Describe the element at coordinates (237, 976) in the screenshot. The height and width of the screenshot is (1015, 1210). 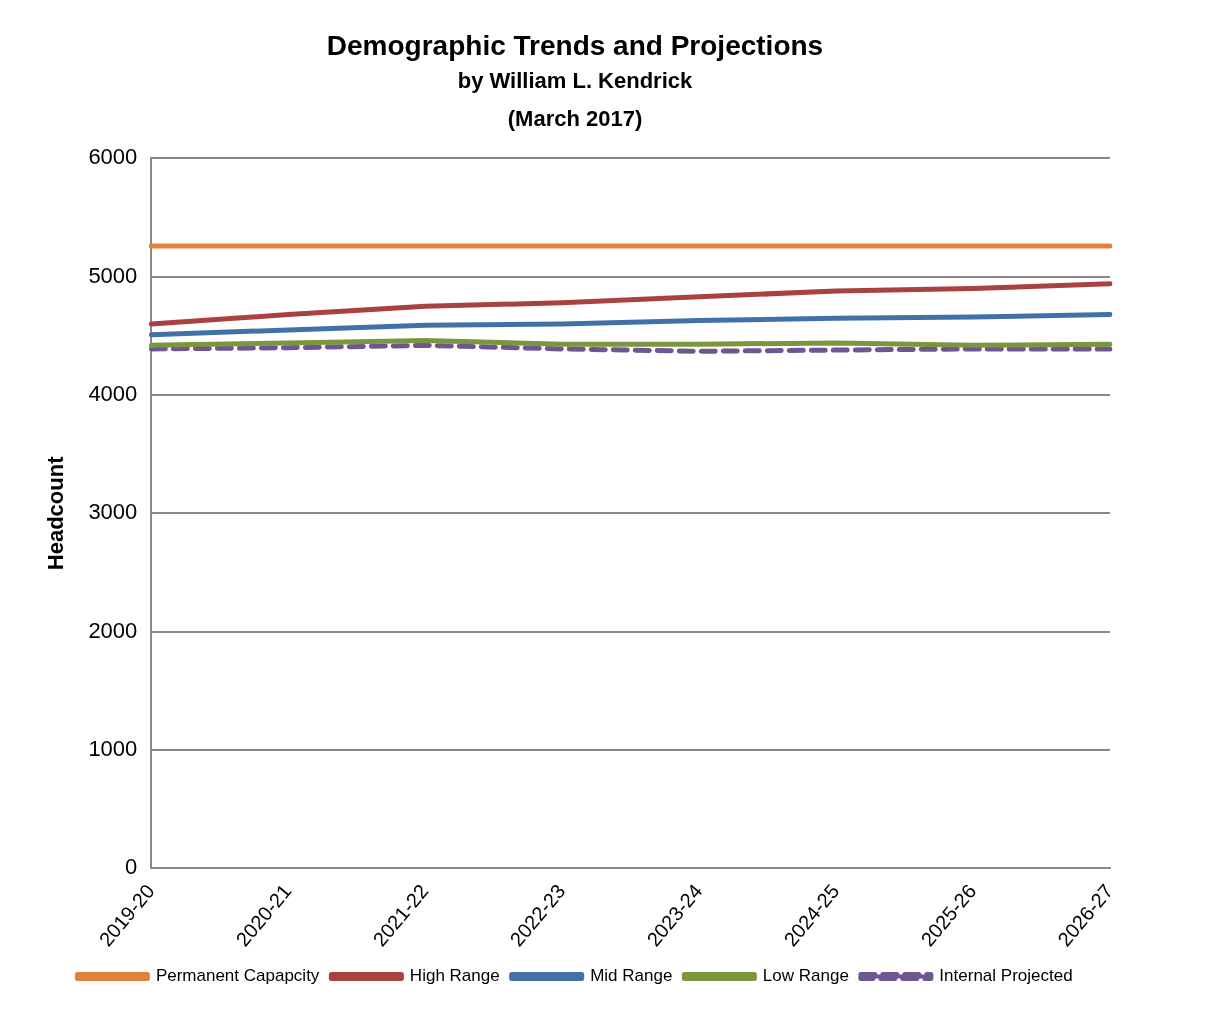
I see `legend-label: Permanent Capapcity` at that location.